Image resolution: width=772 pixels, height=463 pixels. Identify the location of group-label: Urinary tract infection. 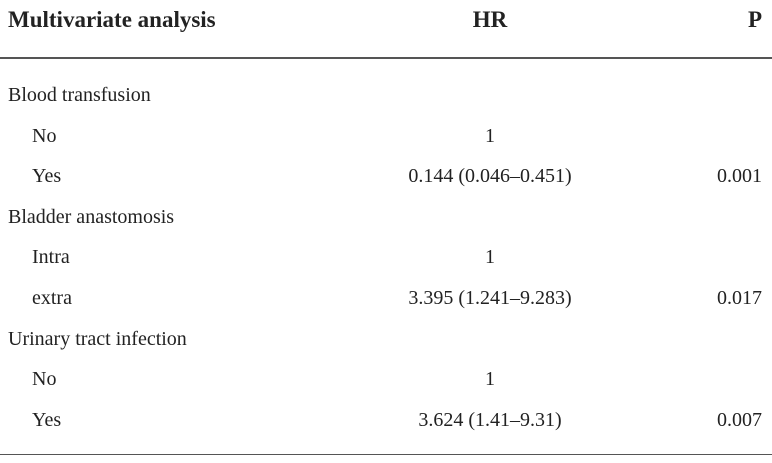
(97, 338).